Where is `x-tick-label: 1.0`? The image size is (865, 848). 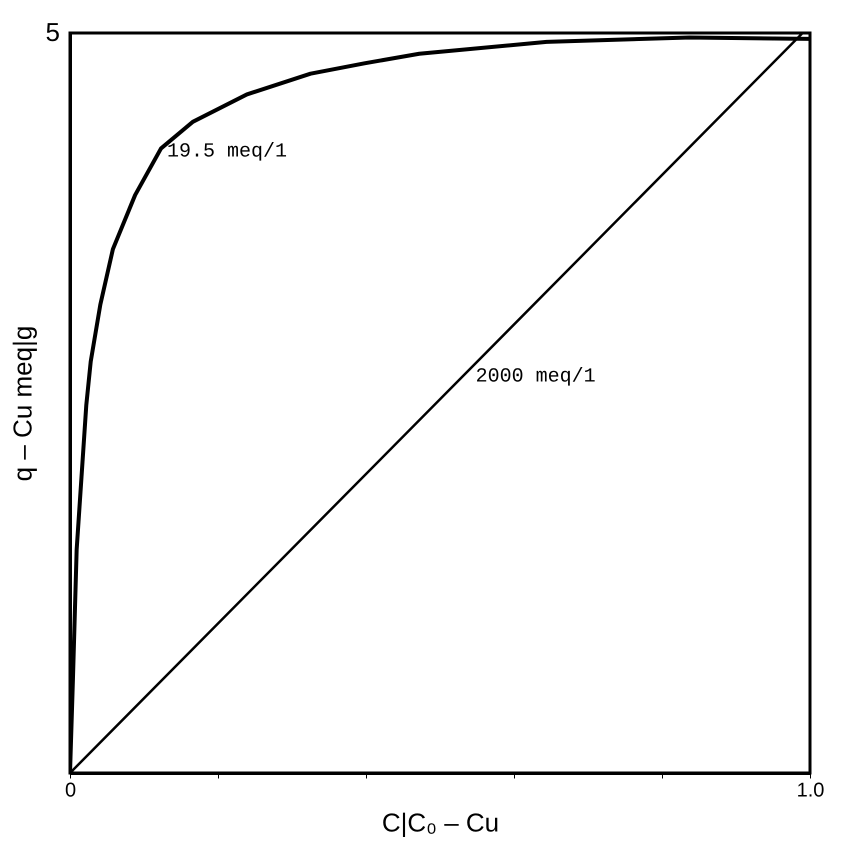
x-tick-label: 1.0 is located at coordinates (810, 791).